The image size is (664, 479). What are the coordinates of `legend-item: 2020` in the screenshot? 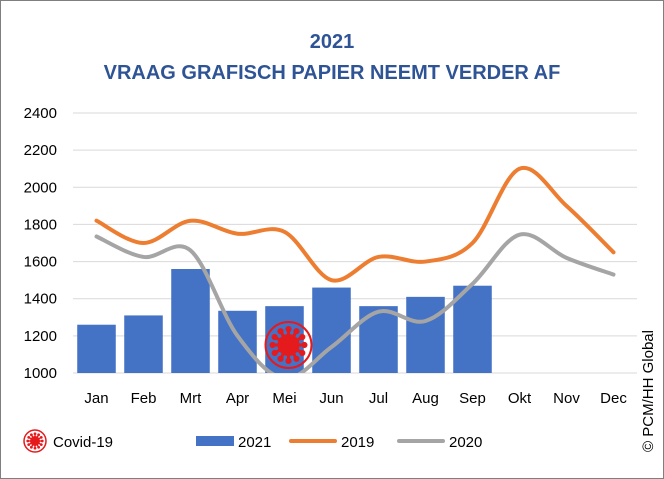 It's located at (439, 442).